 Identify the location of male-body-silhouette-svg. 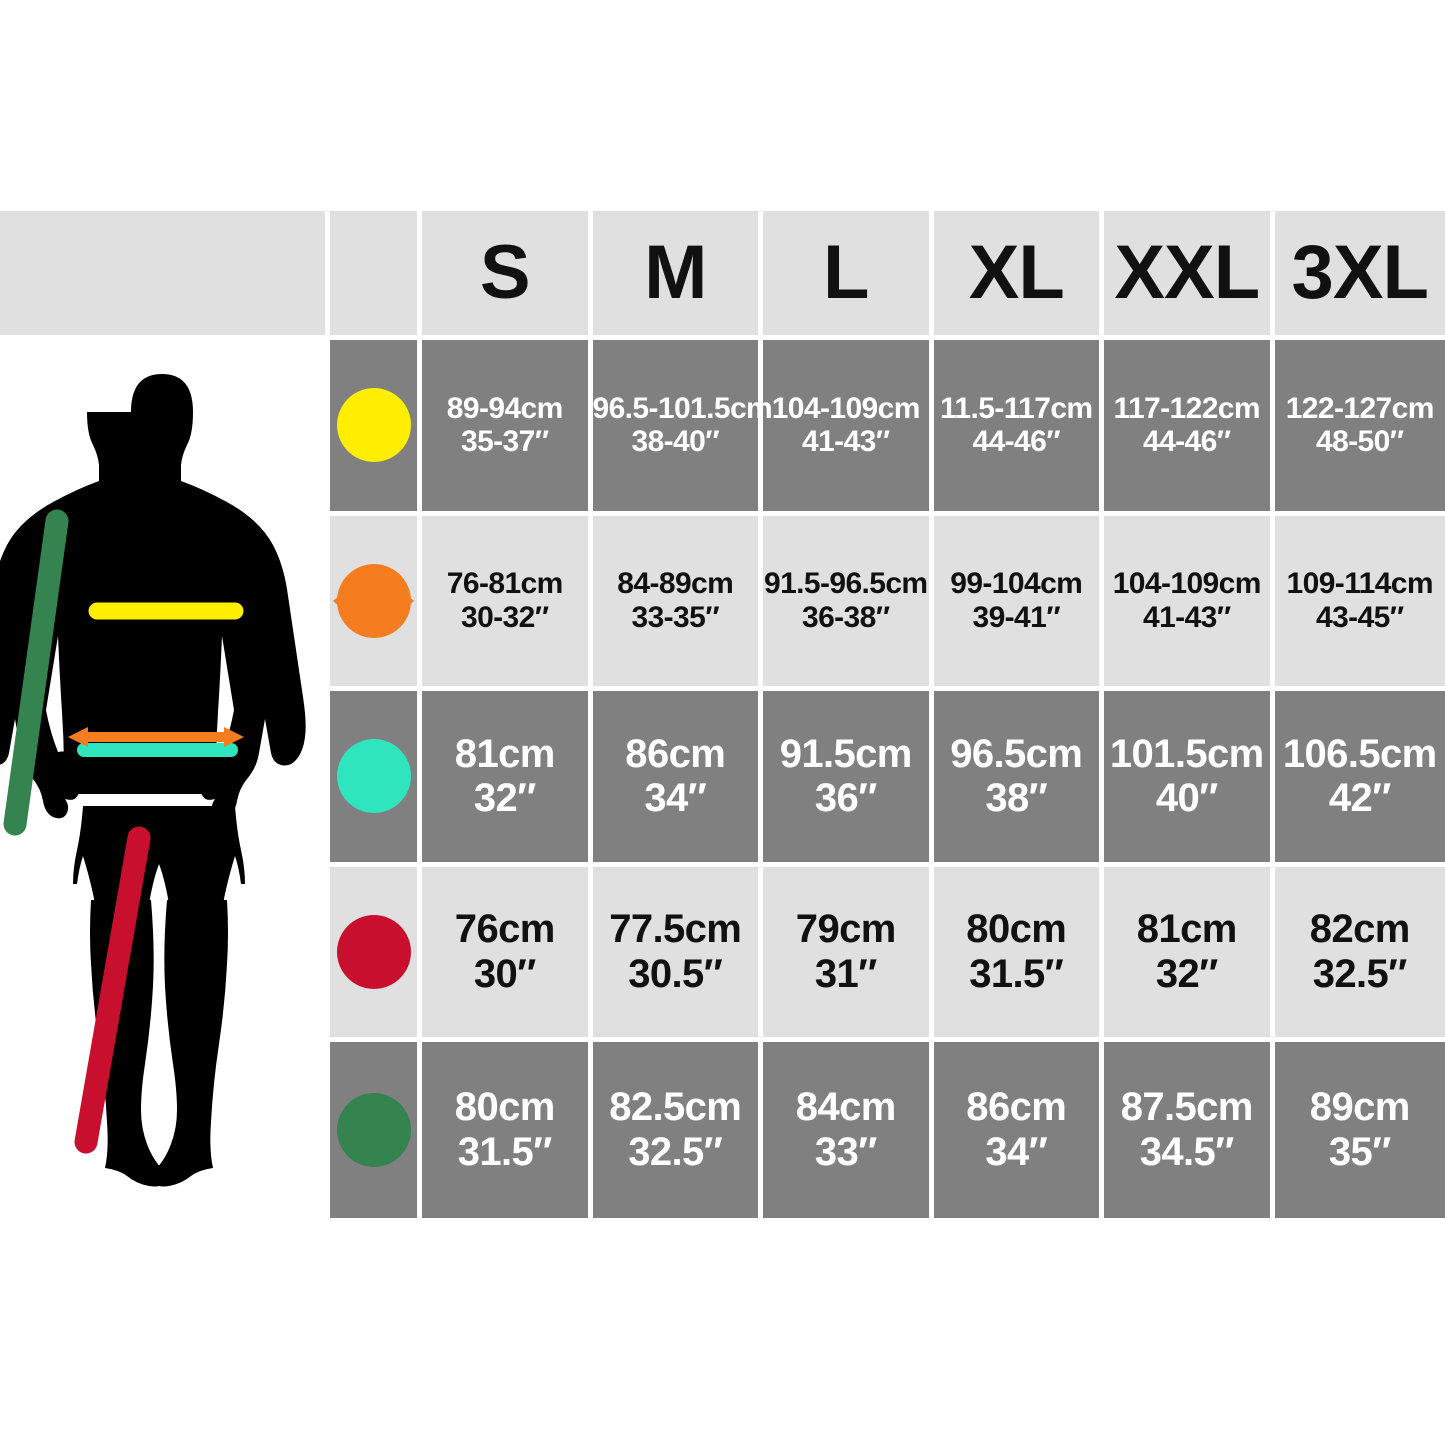
(153, 780).